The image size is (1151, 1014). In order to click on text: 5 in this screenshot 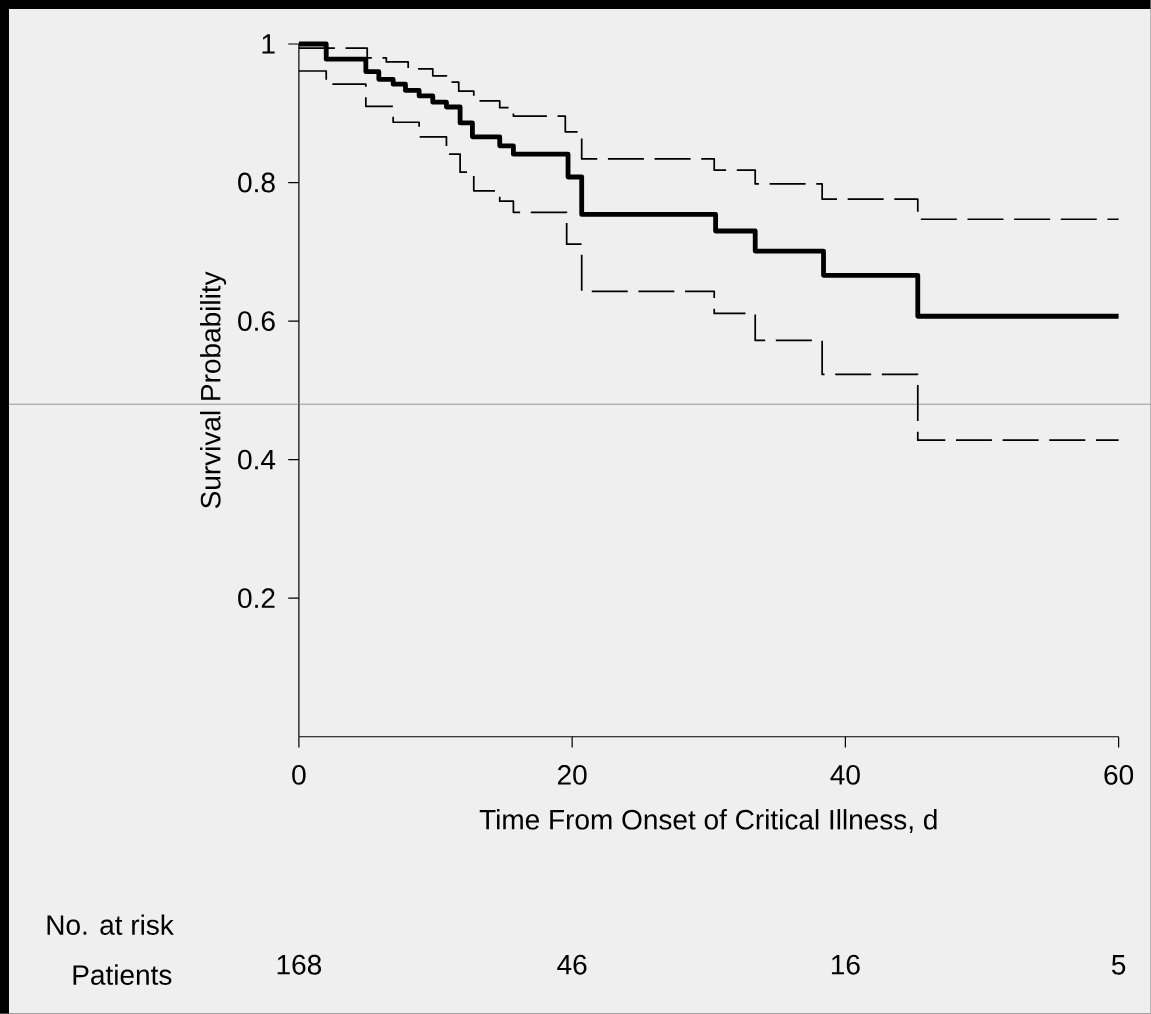, I will do `click(1118, 965)`.